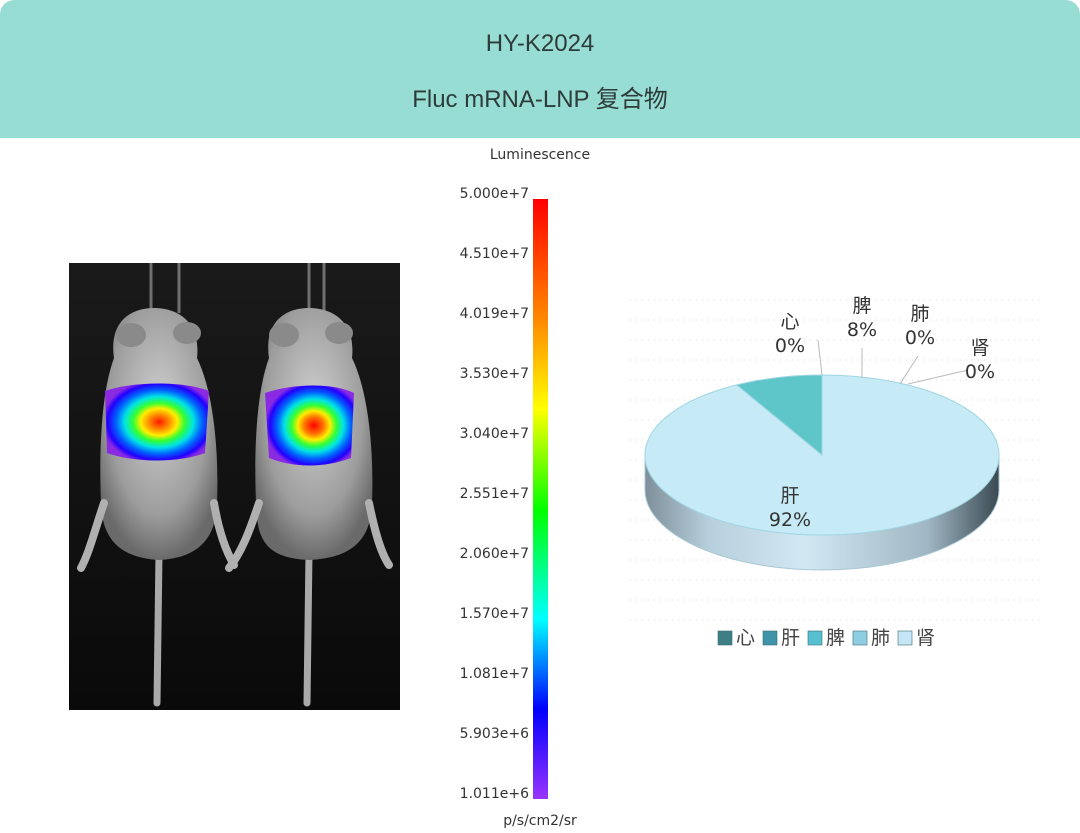  What do you see at coordinates (494, 194) in the screenshot?
I see `colorbar-tick-label: 5.000e+7` at bounding box center [494, 194].